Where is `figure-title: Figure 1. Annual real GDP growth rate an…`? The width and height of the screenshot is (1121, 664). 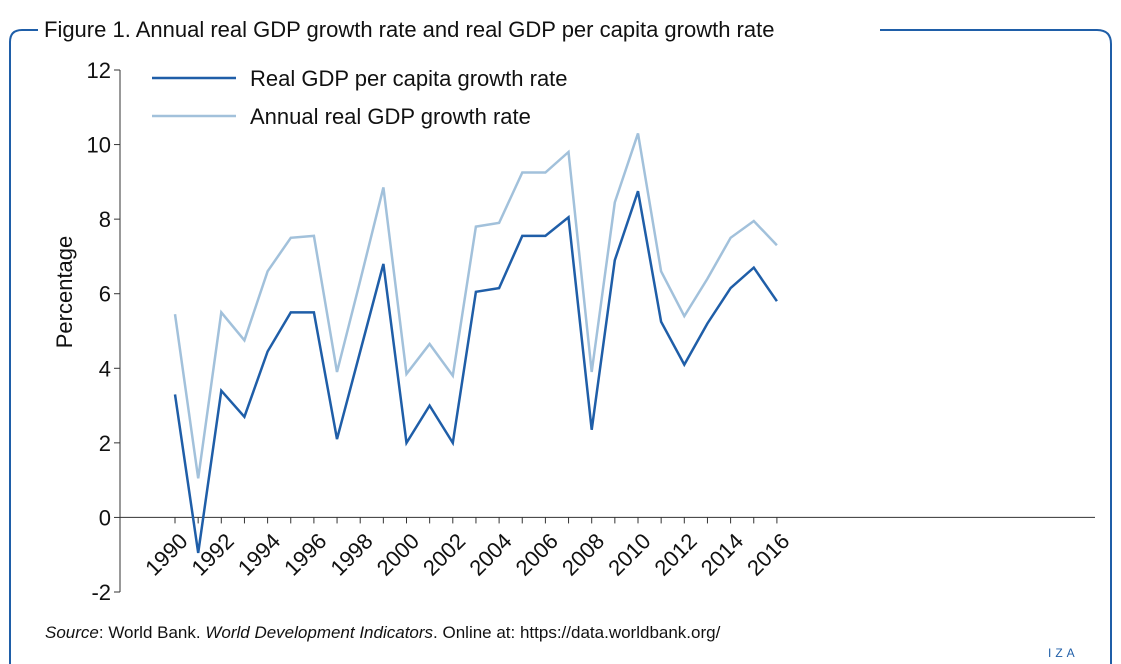 figure-title: Figure 1. Annual real GDP growth rate an… is located at coordinates (410, 30).